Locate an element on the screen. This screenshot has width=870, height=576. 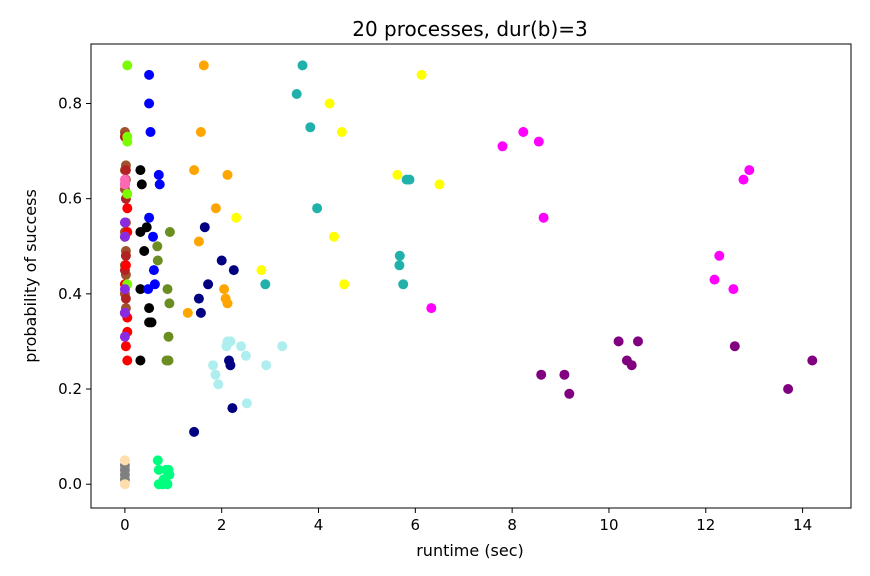
x-tick-label: 8 is located at coordinates (512, 525).